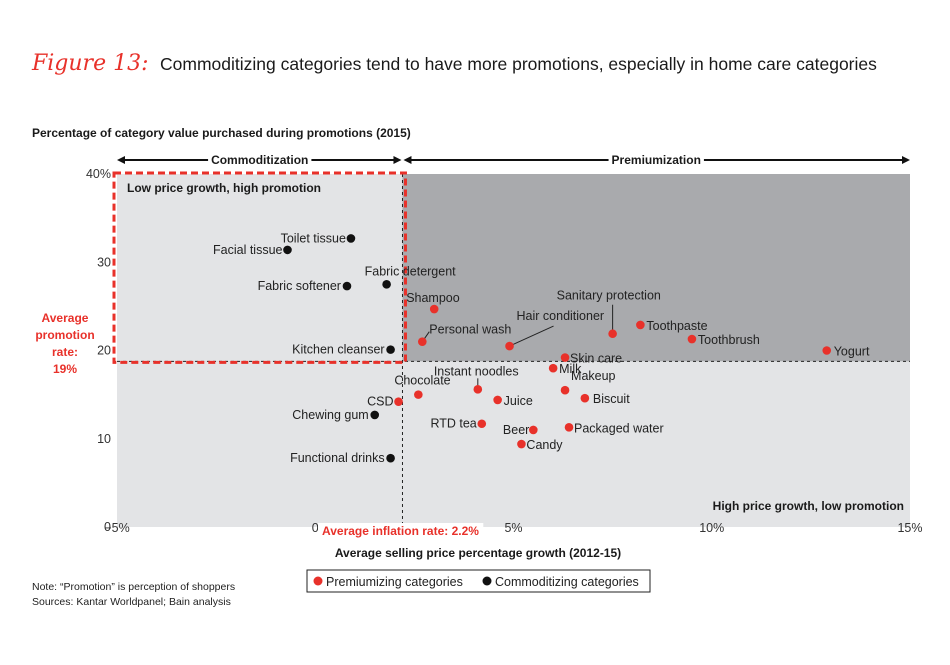  Describe the element at coordinates (827, 350) in the screenshot. I see `point-yogurt` at that location.